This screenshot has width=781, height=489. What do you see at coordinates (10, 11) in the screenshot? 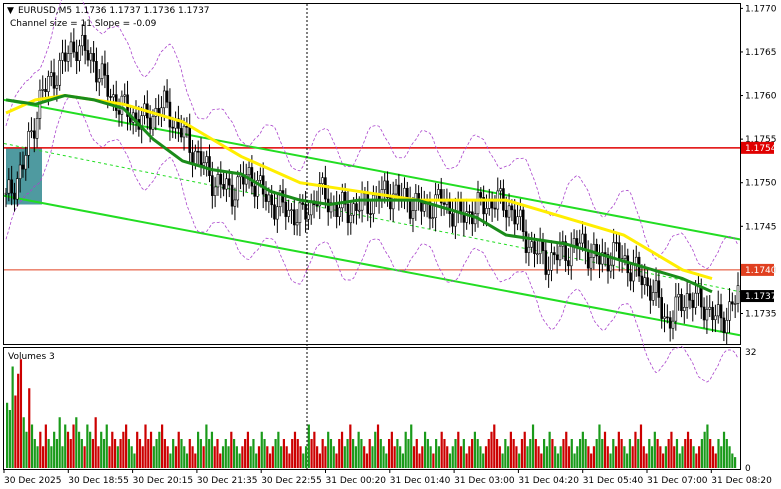
I see `chart-menu-icon: ▼` at bounding box center [10, 11].